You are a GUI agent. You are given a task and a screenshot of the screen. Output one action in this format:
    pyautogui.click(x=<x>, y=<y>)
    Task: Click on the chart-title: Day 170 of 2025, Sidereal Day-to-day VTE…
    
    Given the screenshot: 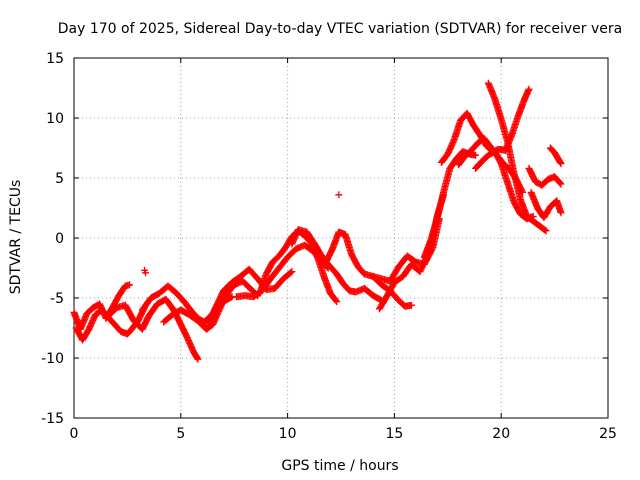 What is the action you would take?
    pyautogui.click(x=340, y=29)
    